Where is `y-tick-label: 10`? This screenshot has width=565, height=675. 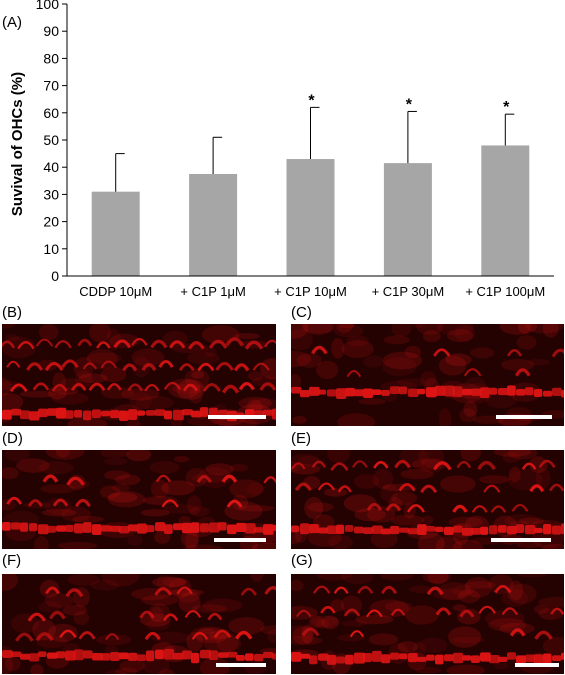 y-tick-label: 10 is located at coordinates (51, 249).